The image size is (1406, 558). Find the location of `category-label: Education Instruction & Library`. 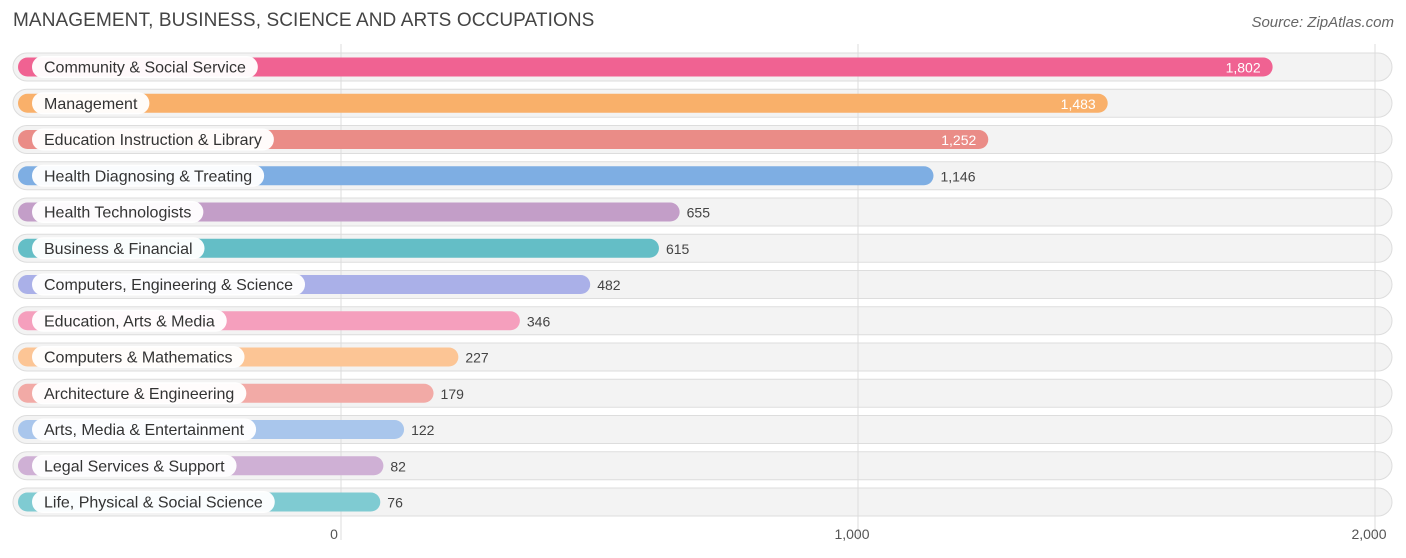

category-label: Education Instruction & Library is located at coordinates (153, 140).